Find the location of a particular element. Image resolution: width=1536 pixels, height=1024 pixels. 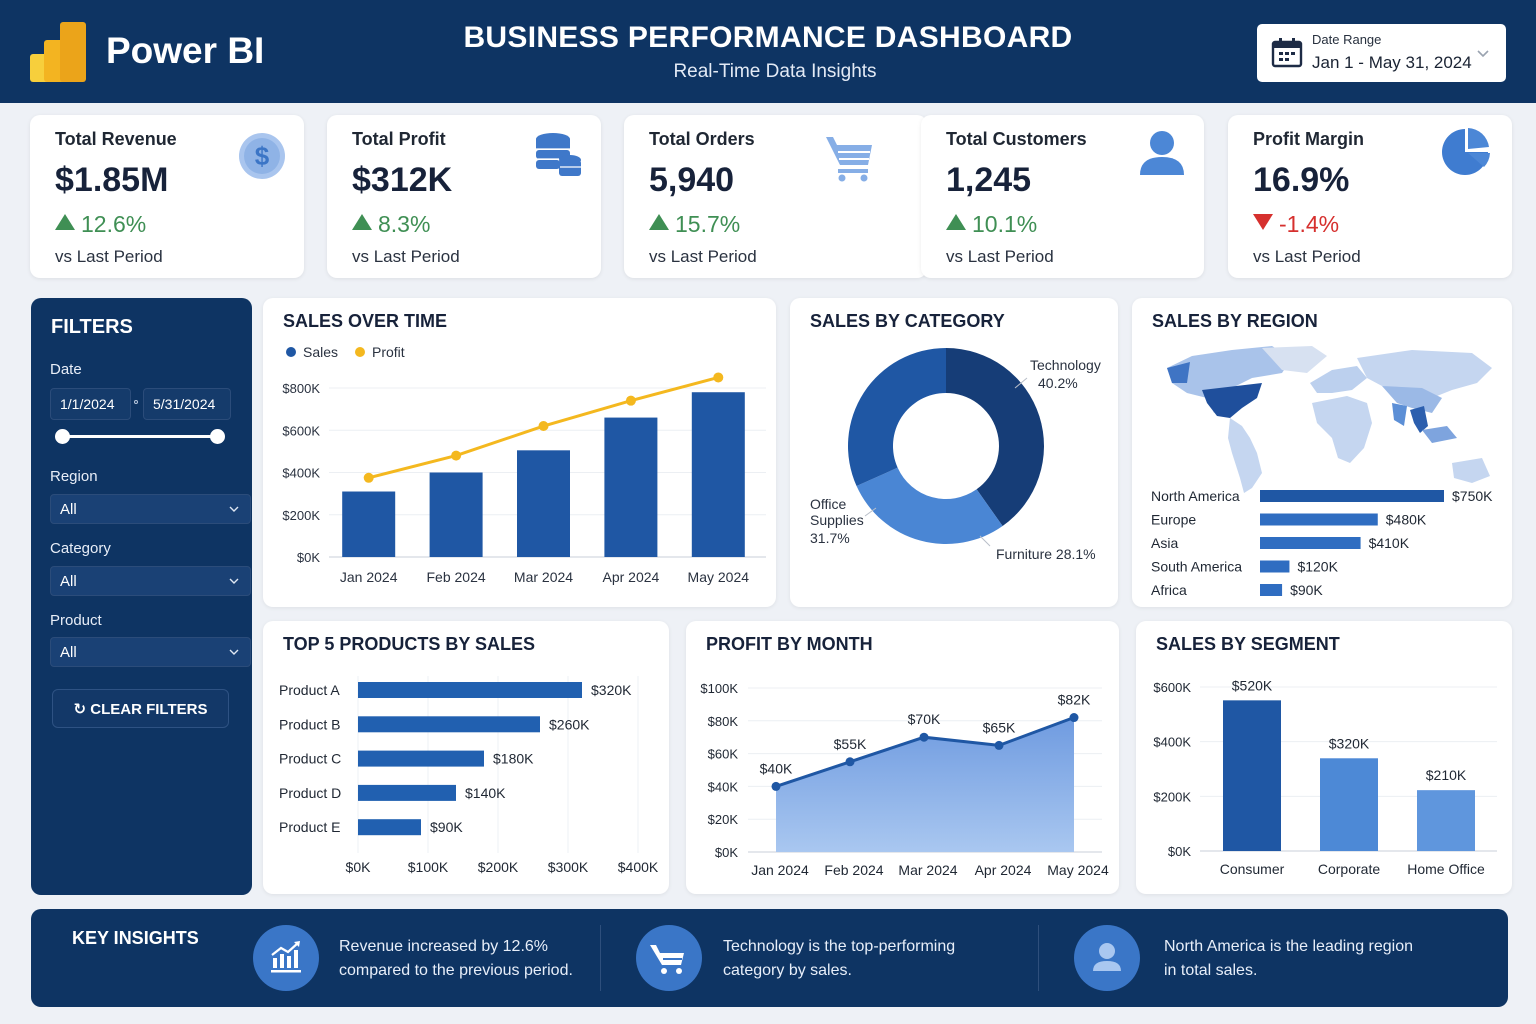

product-filter-label: Product is located at coordinates (76, 620).